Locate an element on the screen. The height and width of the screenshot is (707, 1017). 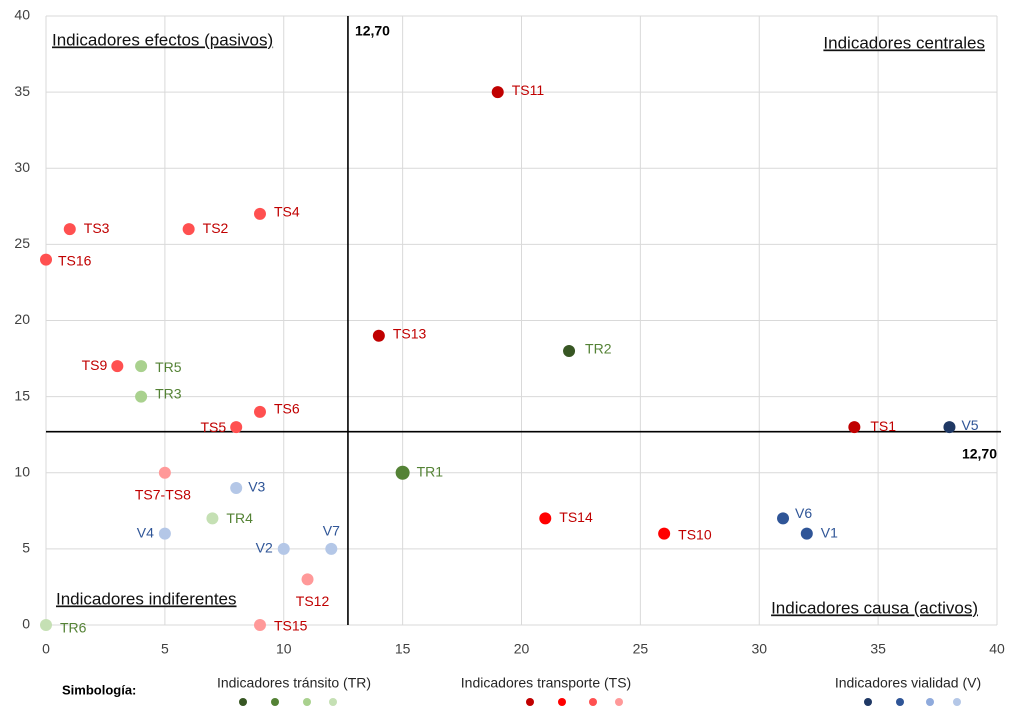
legend-title: Simbología: is located at coordinates (99, 689).